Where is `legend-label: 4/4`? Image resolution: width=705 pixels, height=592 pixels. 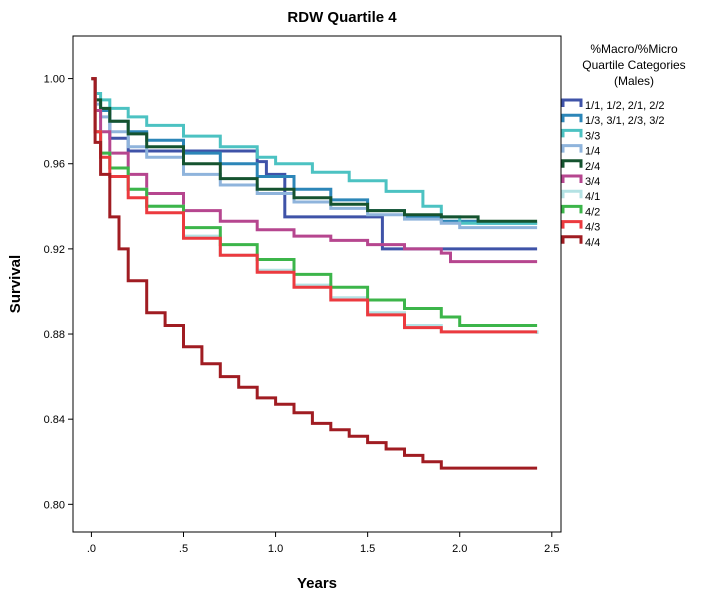 legend-label: 4/4 is located at coordinates (592, 243).